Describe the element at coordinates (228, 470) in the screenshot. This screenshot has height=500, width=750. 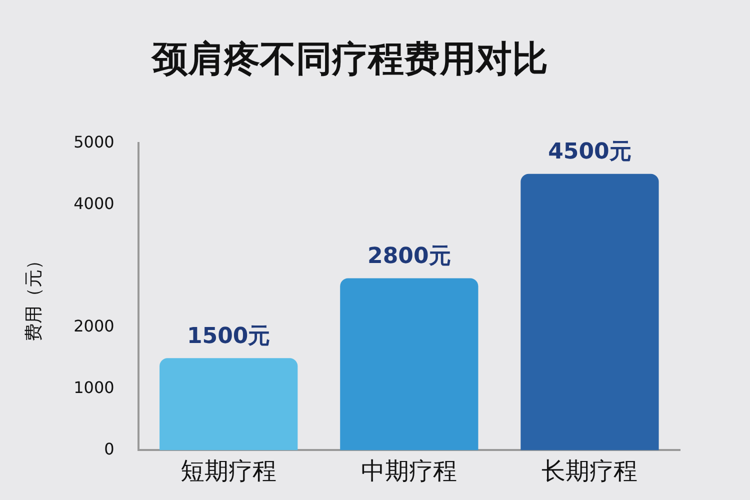
I see `x-tick-label: 短期疗程` at that location.